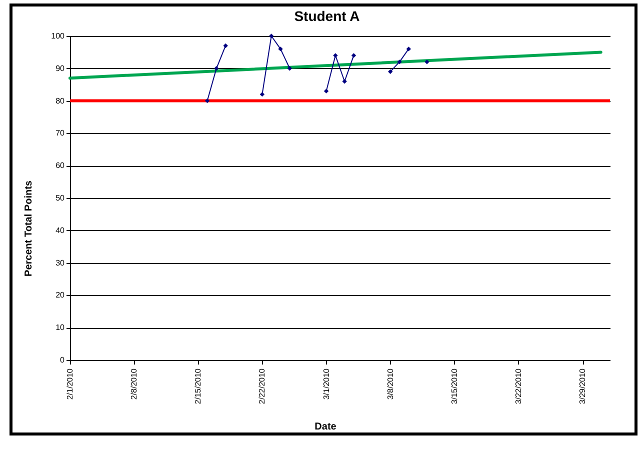 The image size is (639, 472). What do you see at coordinates (325, 427) in the screenshot?
I see `x-axis-title: Date` at bounding box center [325, 427].